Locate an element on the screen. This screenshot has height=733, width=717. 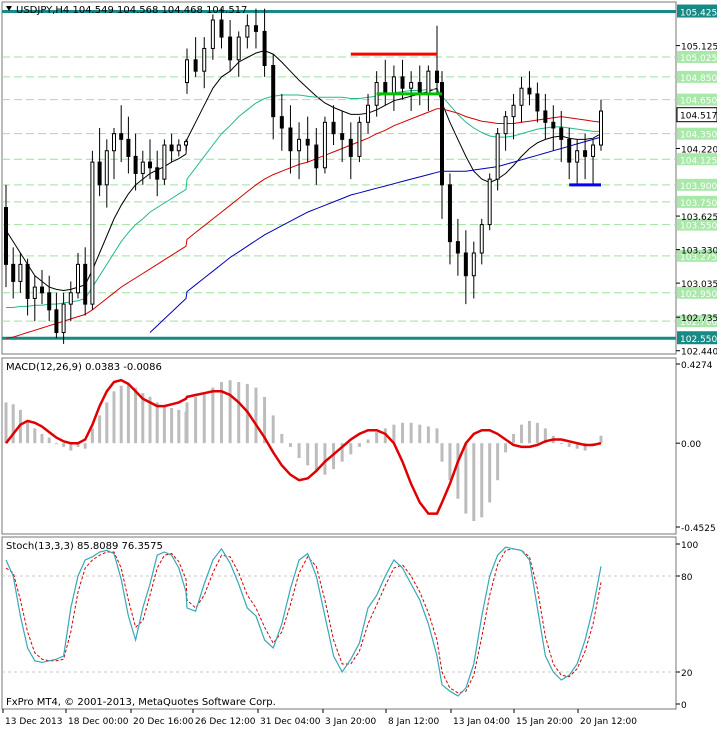
stochastic-tick-label: 20 is located at coordinates (687, 674).